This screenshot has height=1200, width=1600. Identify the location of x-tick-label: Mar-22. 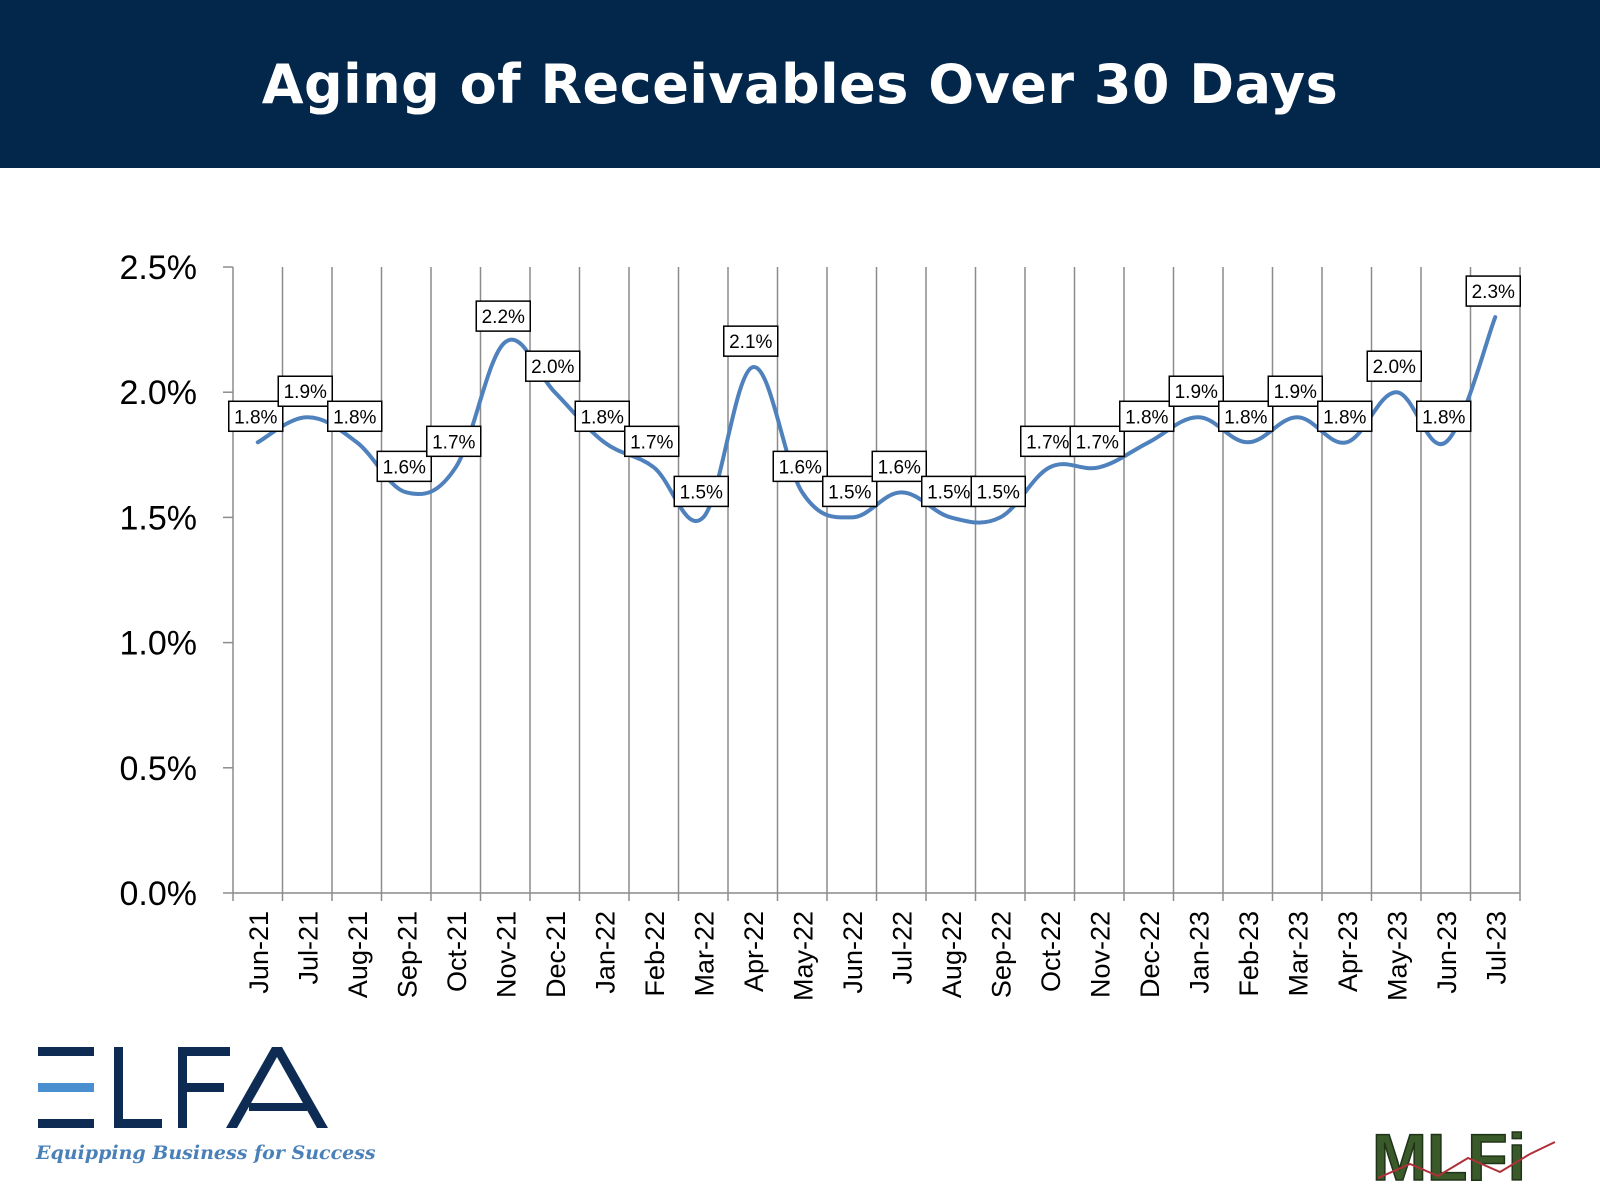
(704, 954).